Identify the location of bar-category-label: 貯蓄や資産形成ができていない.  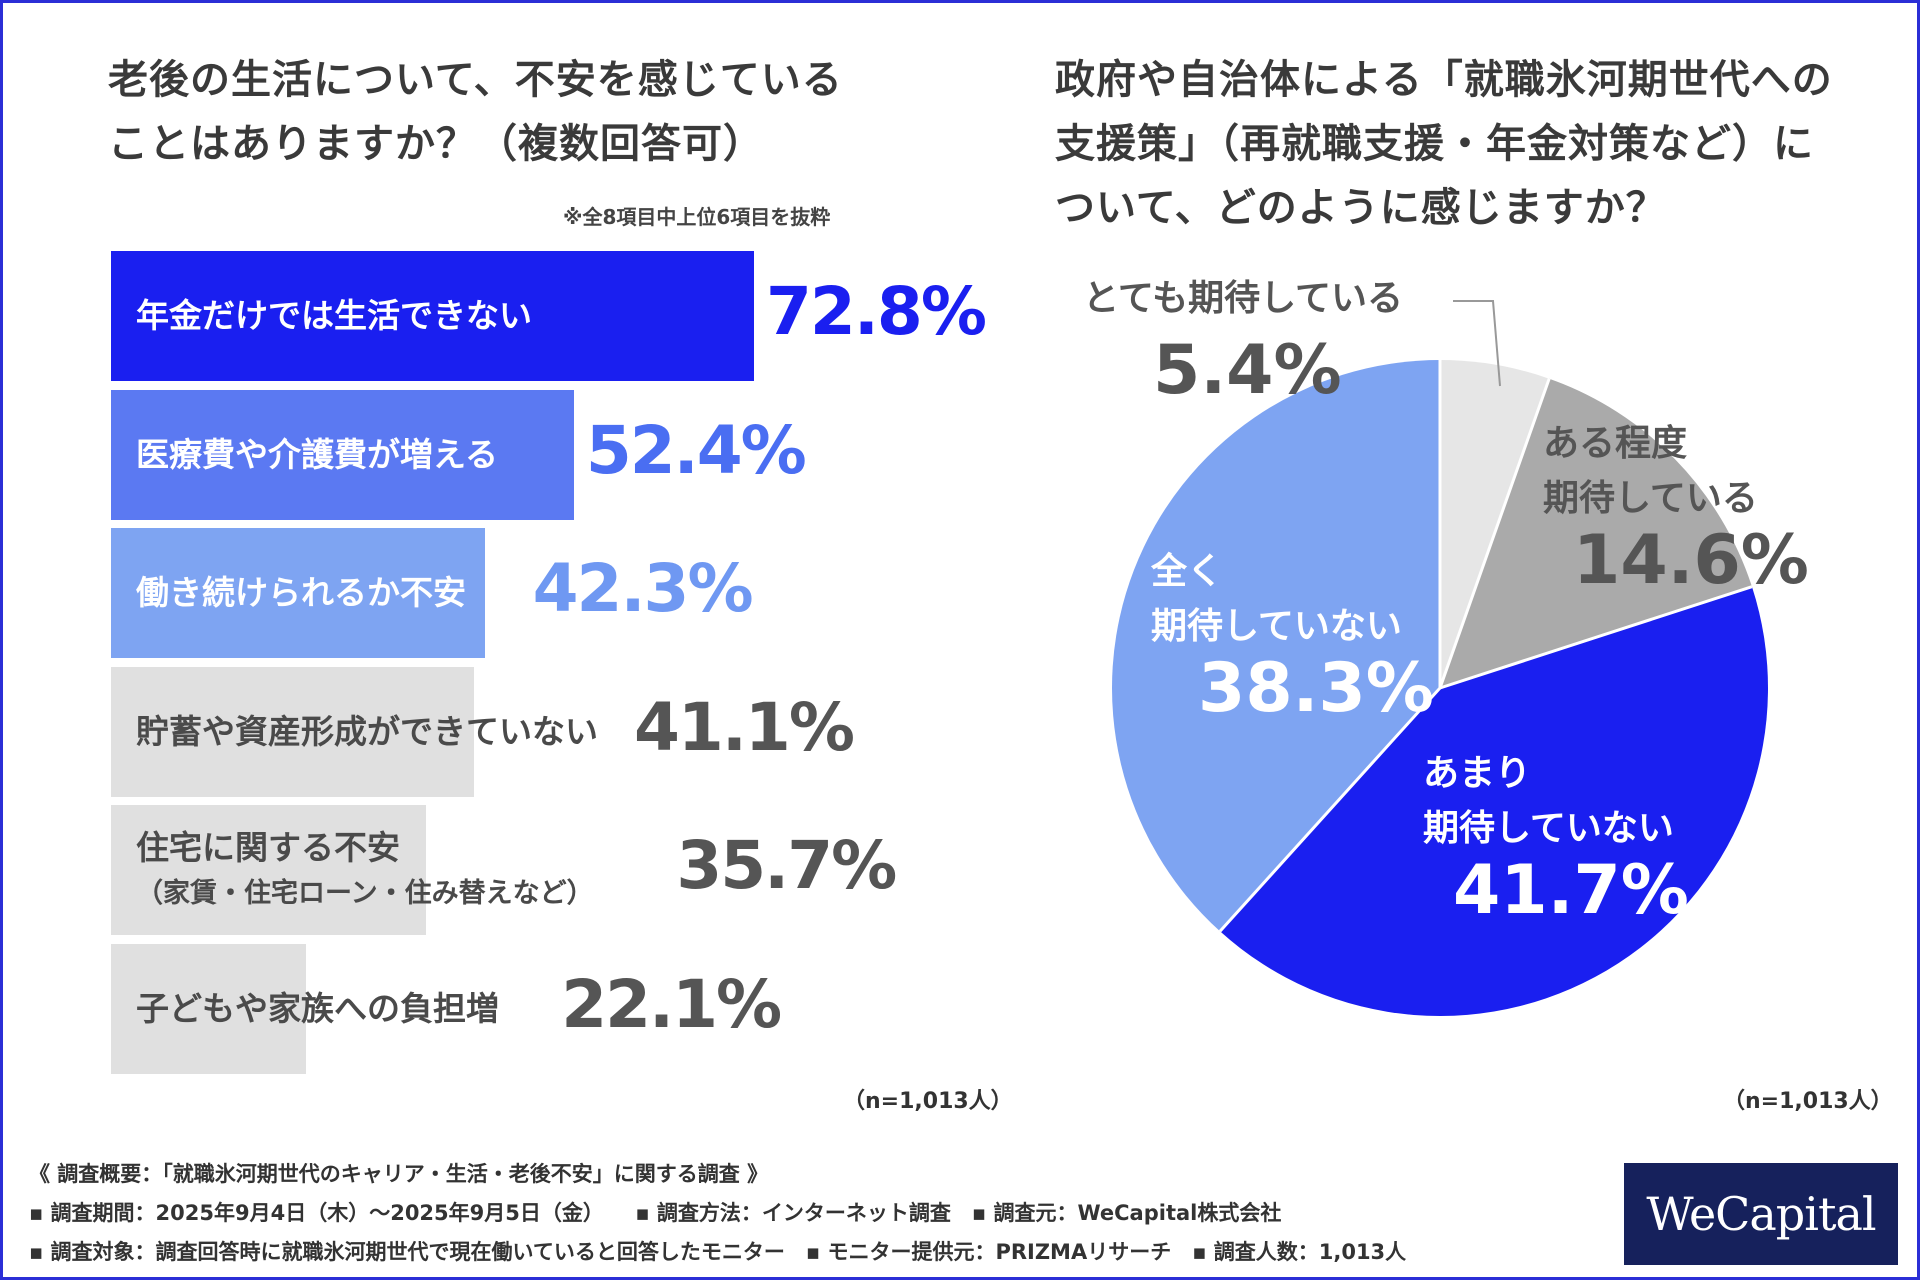
(367, 731).